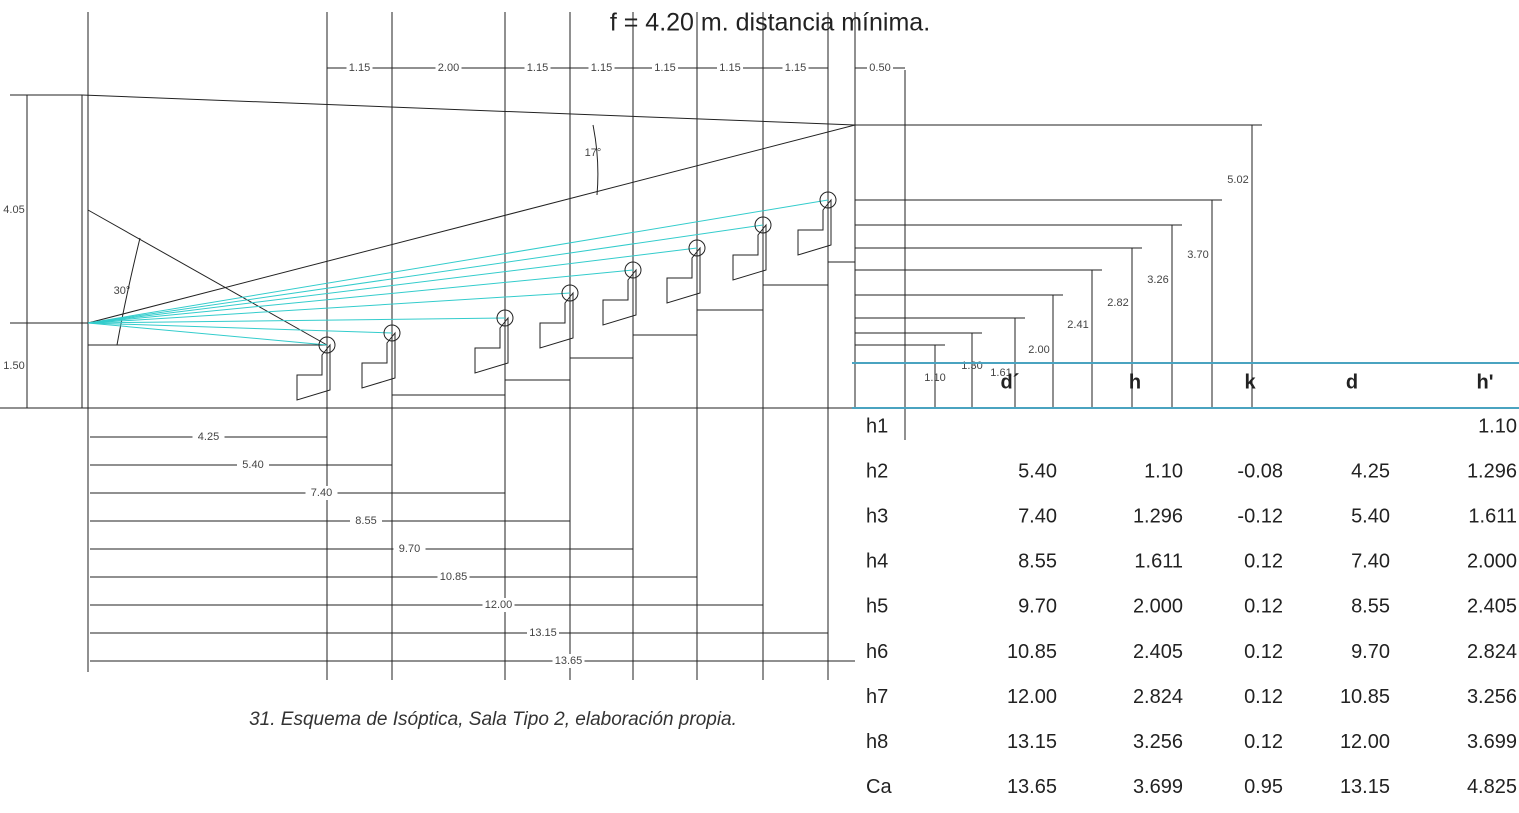 This screenshot has width=1519, height=813. What do you see at coordinates (879, 787) in the screenshot?
I see `row-label: Ca` at bounding box center [879, 787].